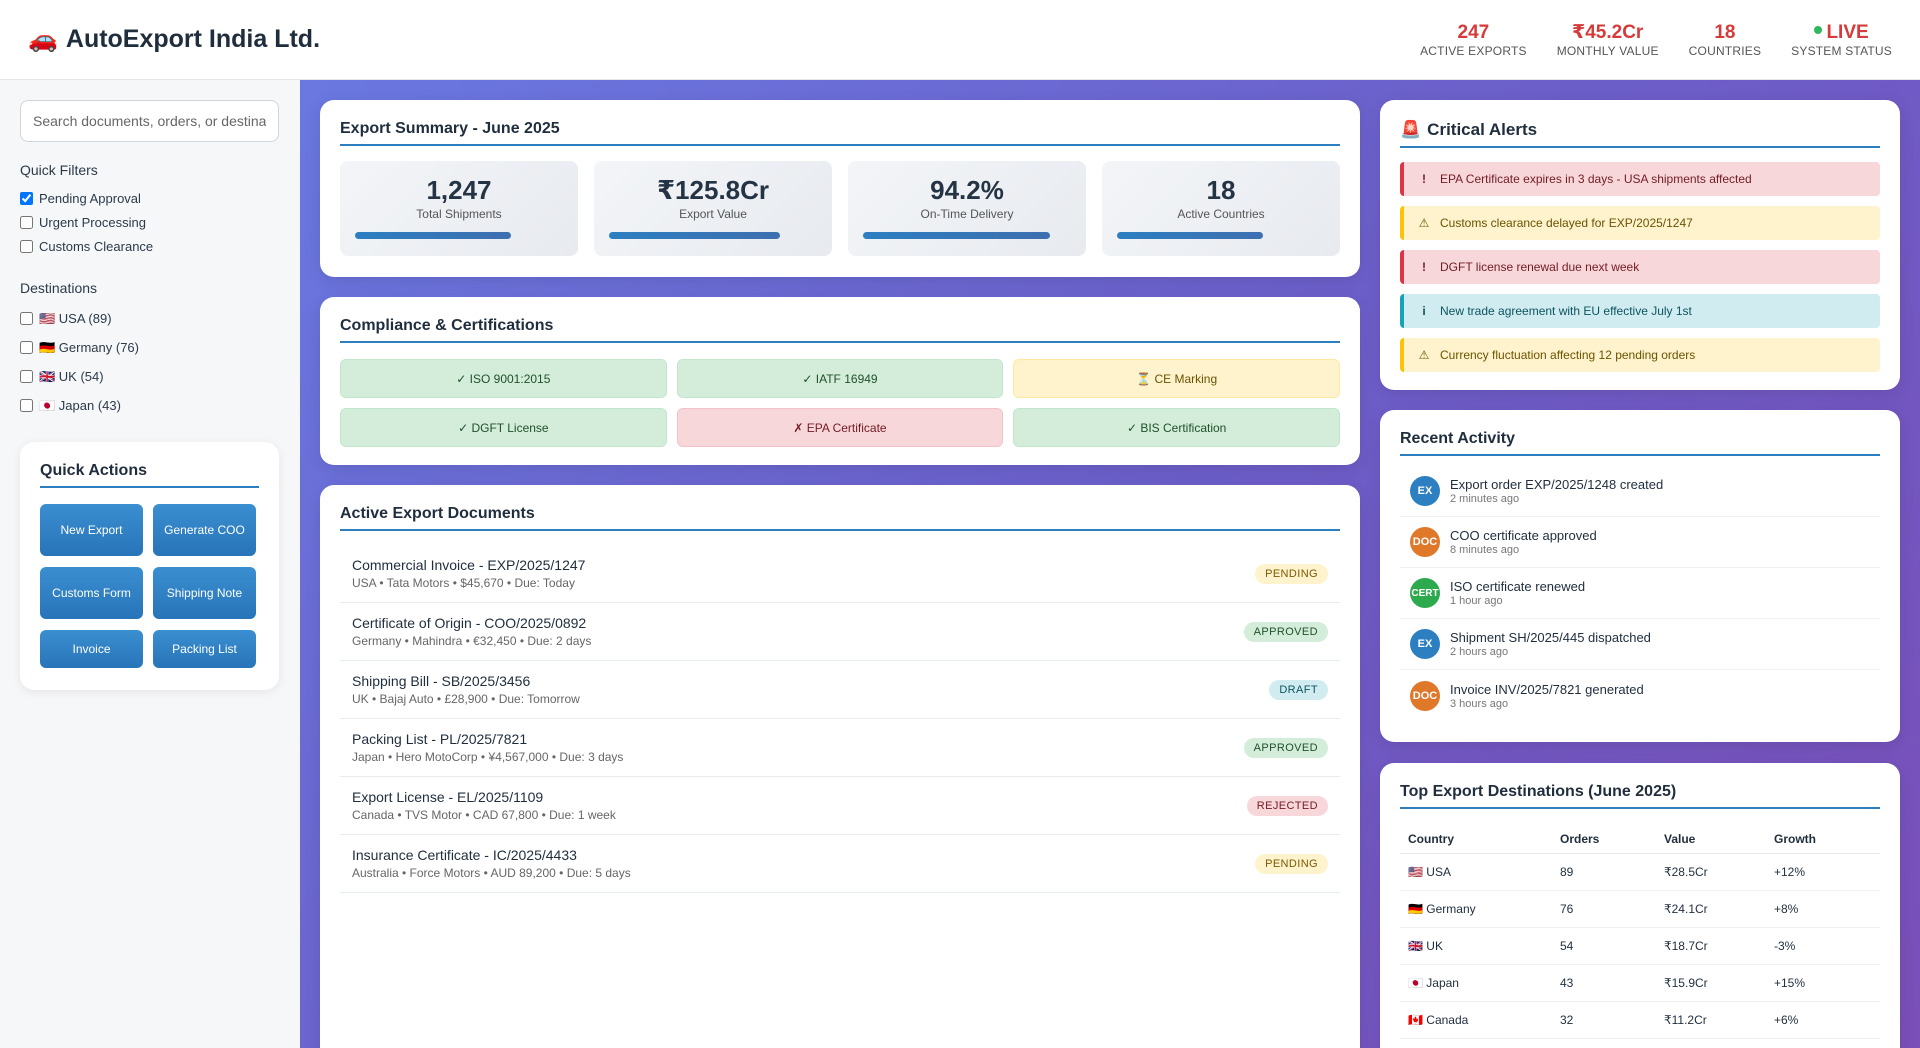  Describe the element at coordinates (1176, 378) in the screenshot. I see `compliance-ce-marking: ⏳ CE Marking` at that location.